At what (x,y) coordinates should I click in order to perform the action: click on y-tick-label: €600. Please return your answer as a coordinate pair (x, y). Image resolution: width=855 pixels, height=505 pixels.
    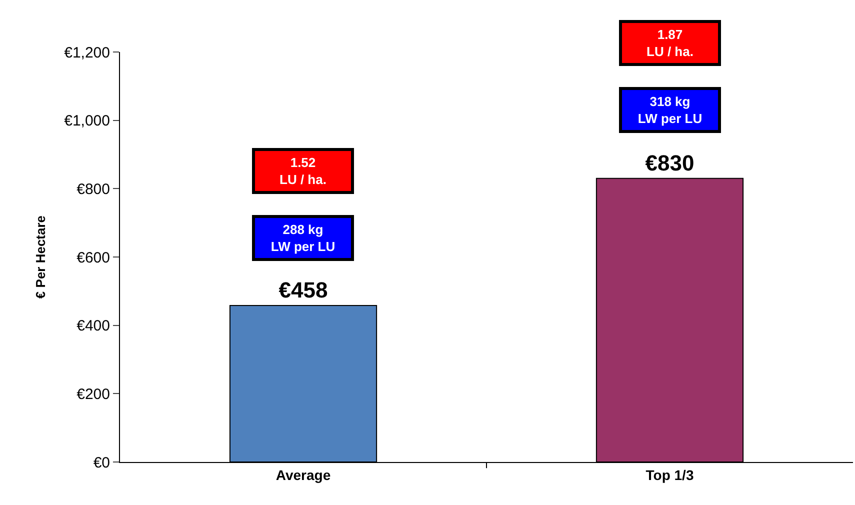
    Looking at the image, I should click on (93, 257).